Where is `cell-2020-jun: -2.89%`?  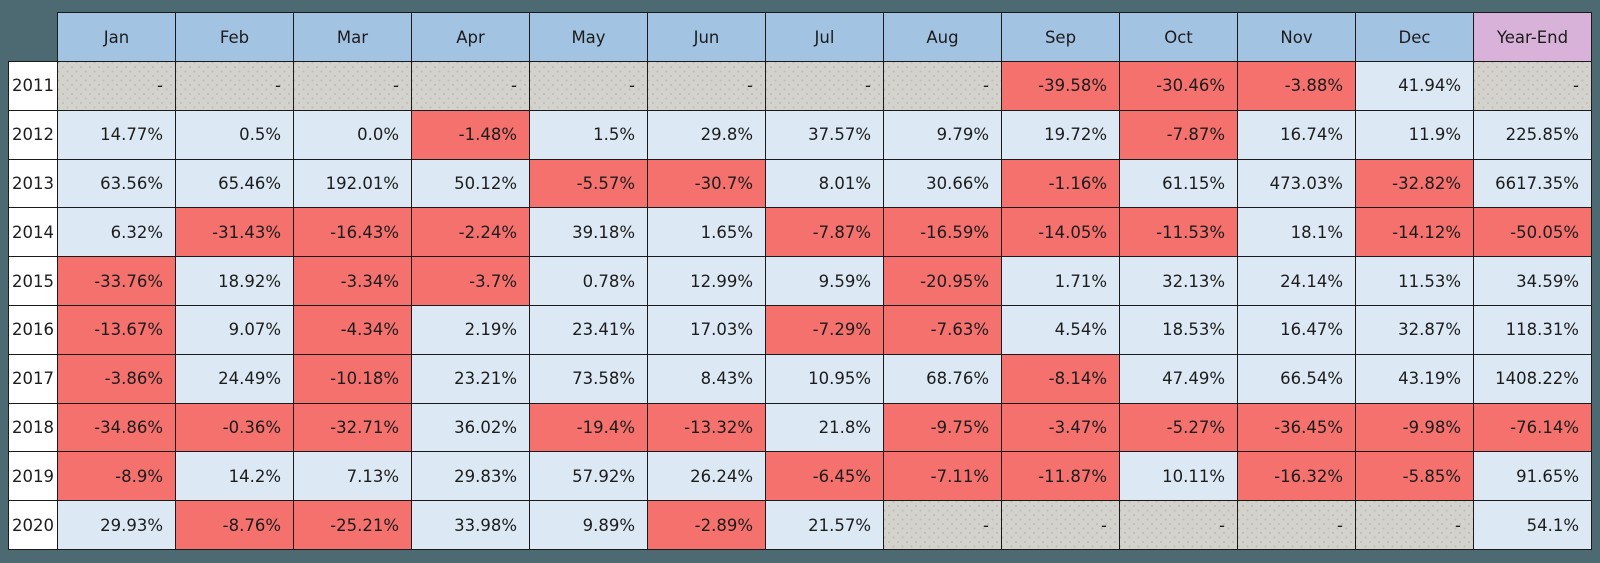
cell-2020-jun: -2.89% is located at coordinates (706, 525).